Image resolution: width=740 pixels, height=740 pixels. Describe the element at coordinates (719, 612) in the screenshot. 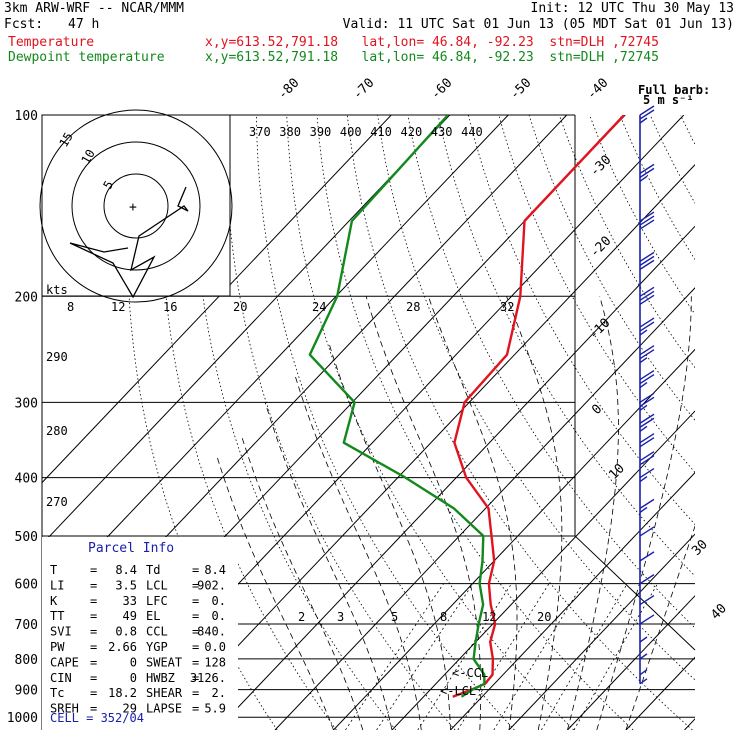

I see `isotherm-label: 40` at that location.